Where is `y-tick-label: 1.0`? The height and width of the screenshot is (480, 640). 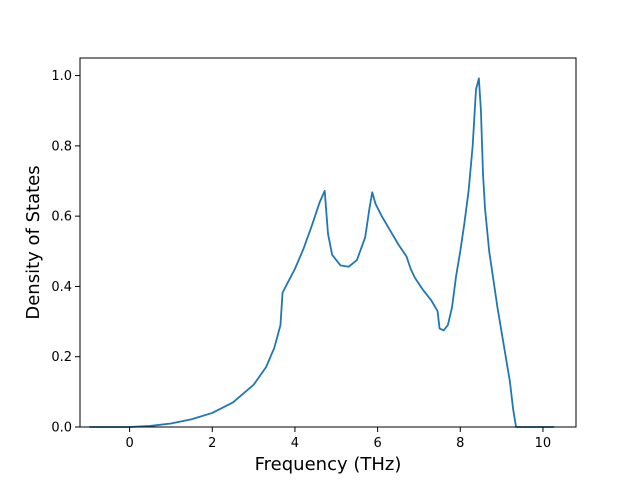 y-tick-label: 1.0 is located at coordinates (61, 76).